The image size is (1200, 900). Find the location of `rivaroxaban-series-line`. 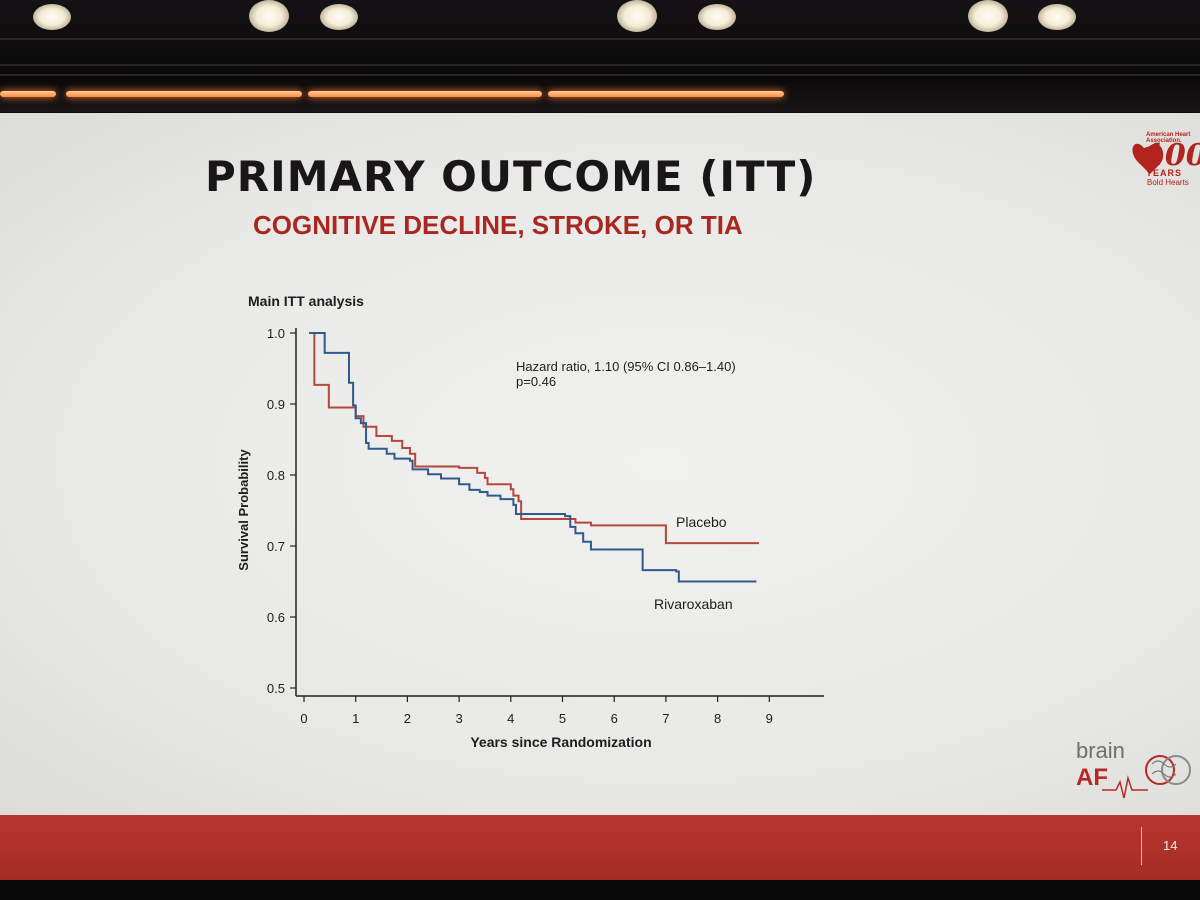

rivaroxaban-series-line is located at coordinates (533, 457).